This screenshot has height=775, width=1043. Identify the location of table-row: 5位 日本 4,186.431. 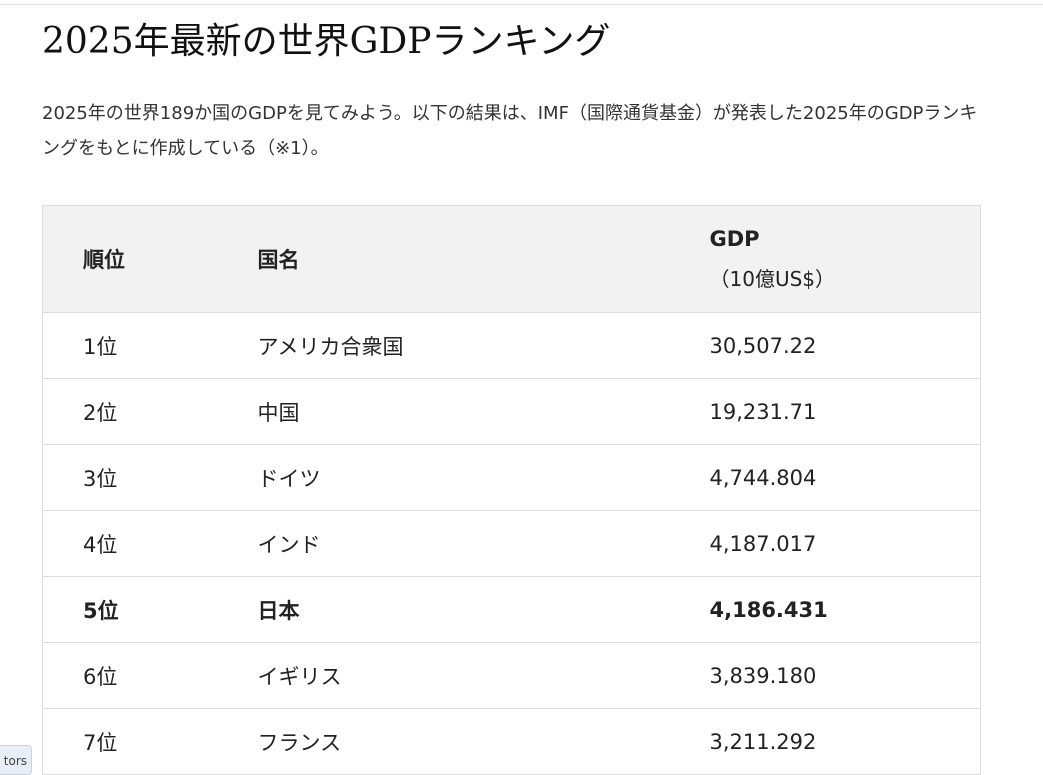
(511, 609).